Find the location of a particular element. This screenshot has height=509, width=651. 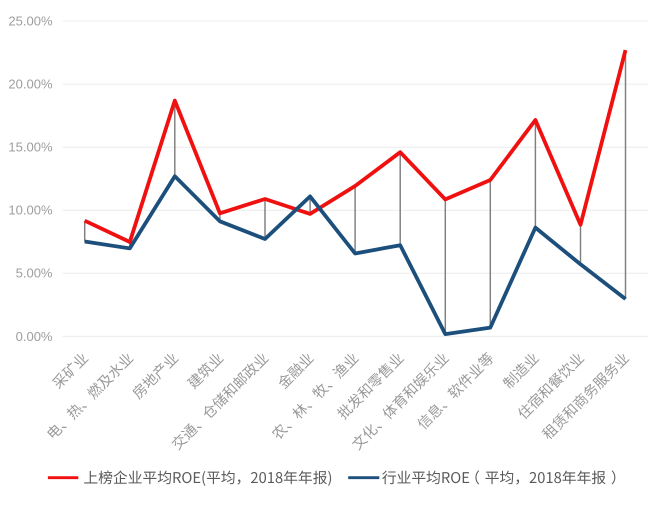

svg-text: 5.00% is located at coordinates (34, 273).